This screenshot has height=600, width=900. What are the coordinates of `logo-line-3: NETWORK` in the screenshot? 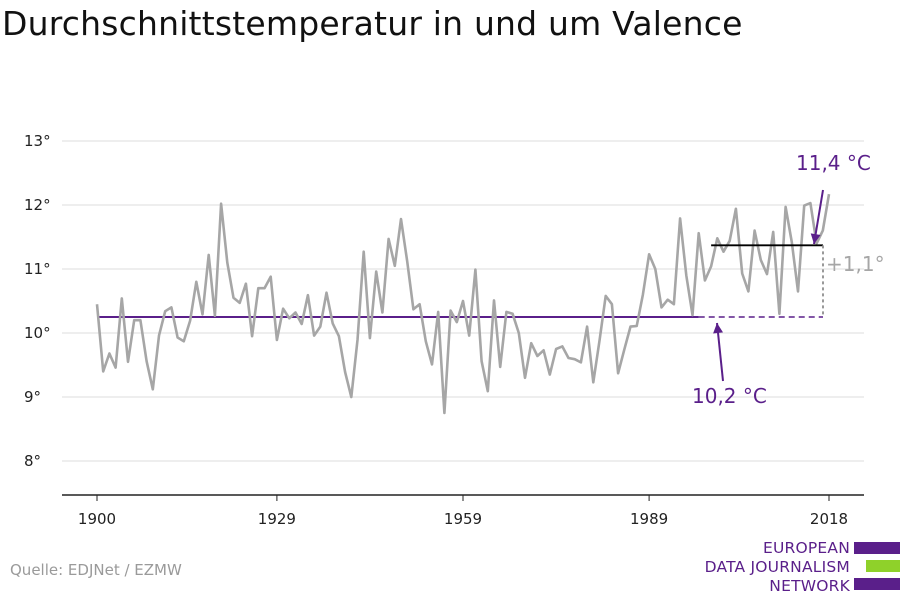 It's located at (809, 586).